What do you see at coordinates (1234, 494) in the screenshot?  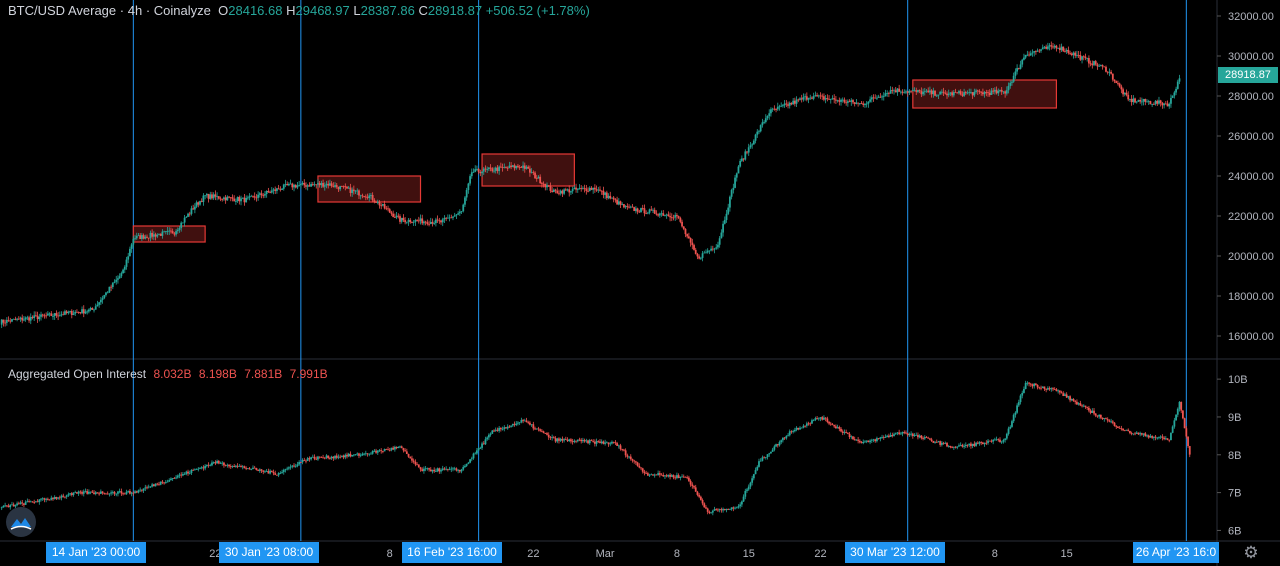 I see `oi-tick-label: 7B` at bounding box center [1234, 494].